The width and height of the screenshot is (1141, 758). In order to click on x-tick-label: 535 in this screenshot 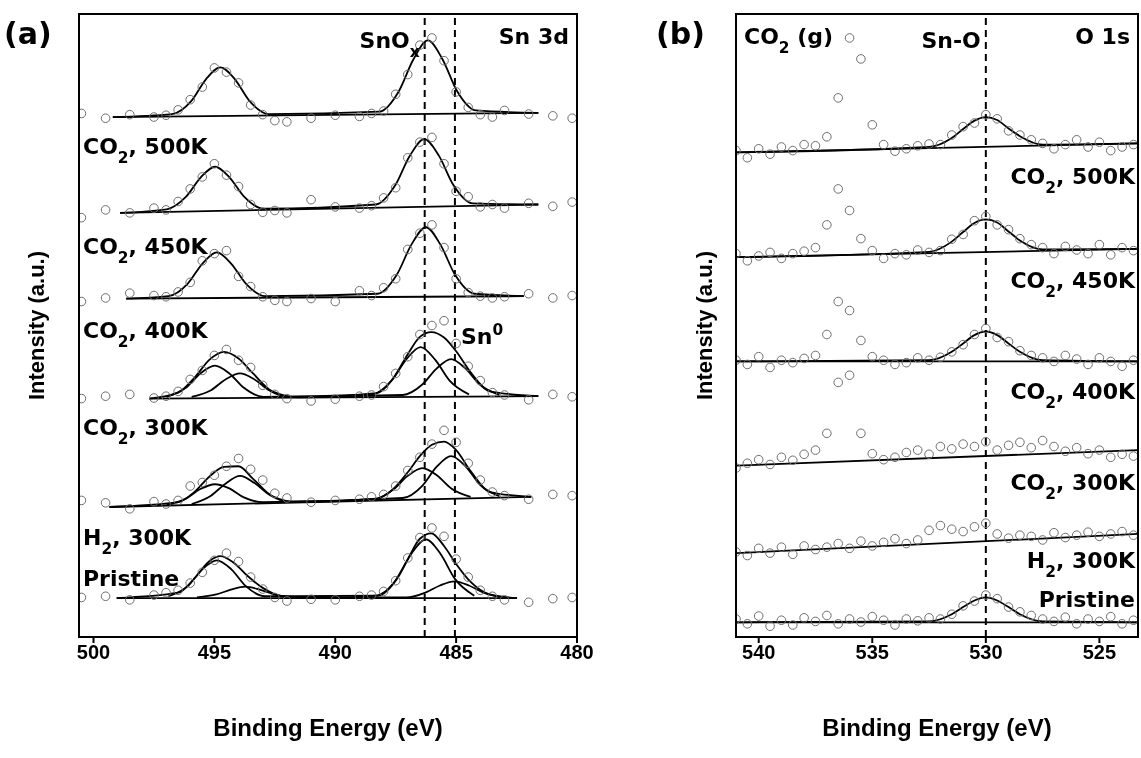, I will do `click(872, 652)`.